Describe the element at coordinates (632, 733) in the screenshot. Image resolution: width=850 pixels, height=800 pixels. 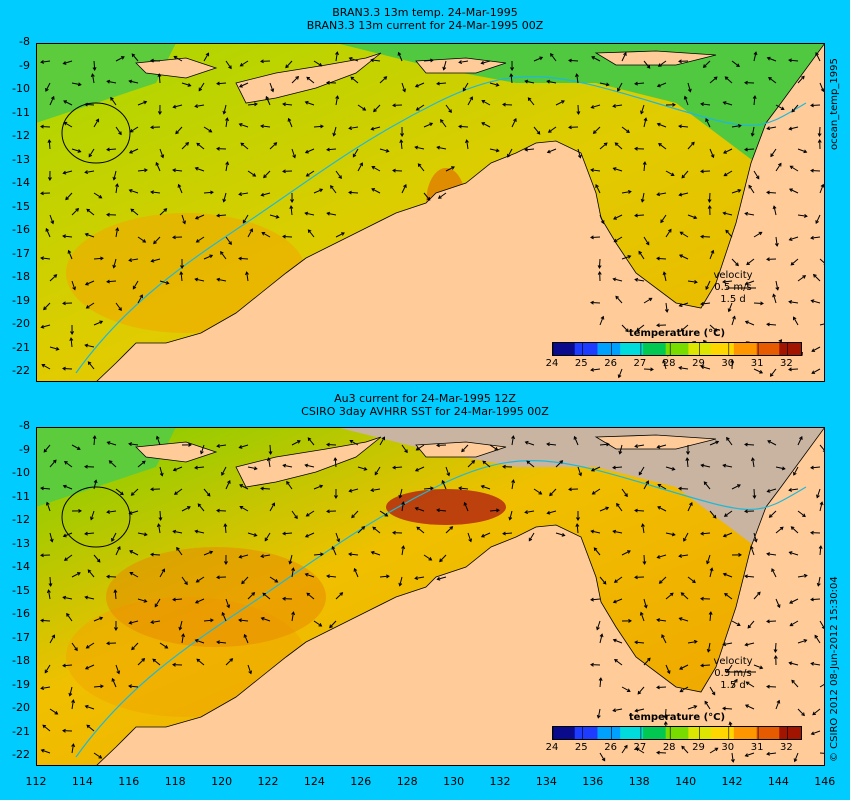
I see `colorbar-swatch` at that location.